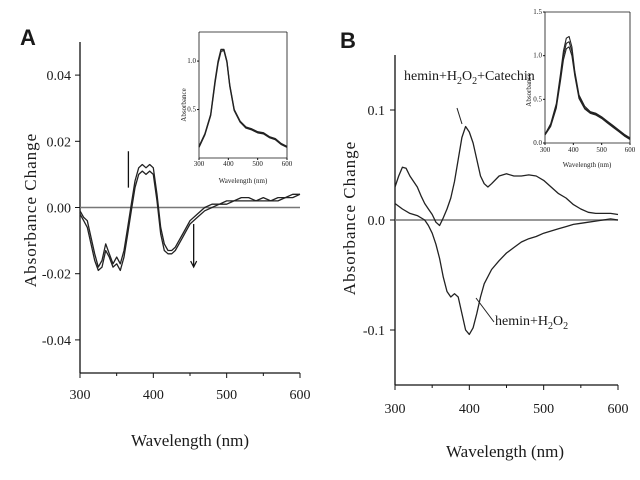  Describe the element at coordinates (153, 395) in the screenshot. I see `panel-a-x-tick-label-400: 400` at that location.